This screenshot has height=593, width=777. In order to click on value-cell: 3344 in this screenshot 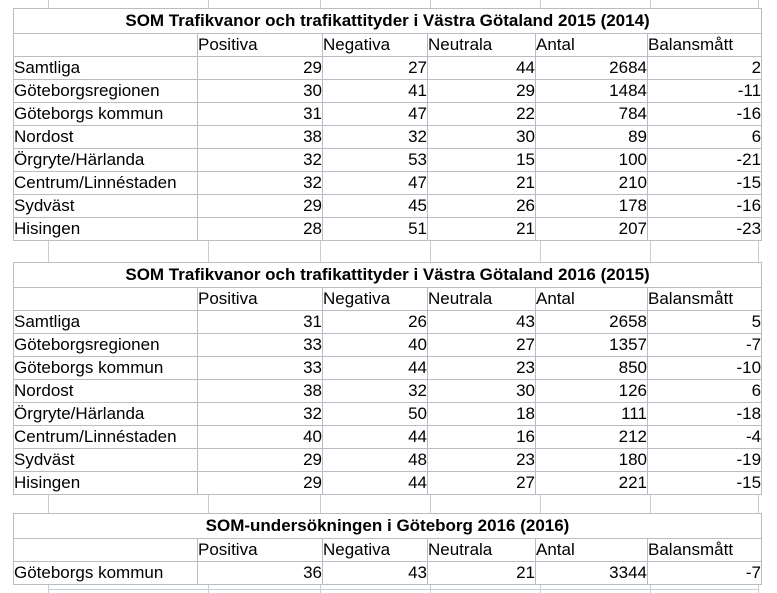, I will do `click(591, 573)`.